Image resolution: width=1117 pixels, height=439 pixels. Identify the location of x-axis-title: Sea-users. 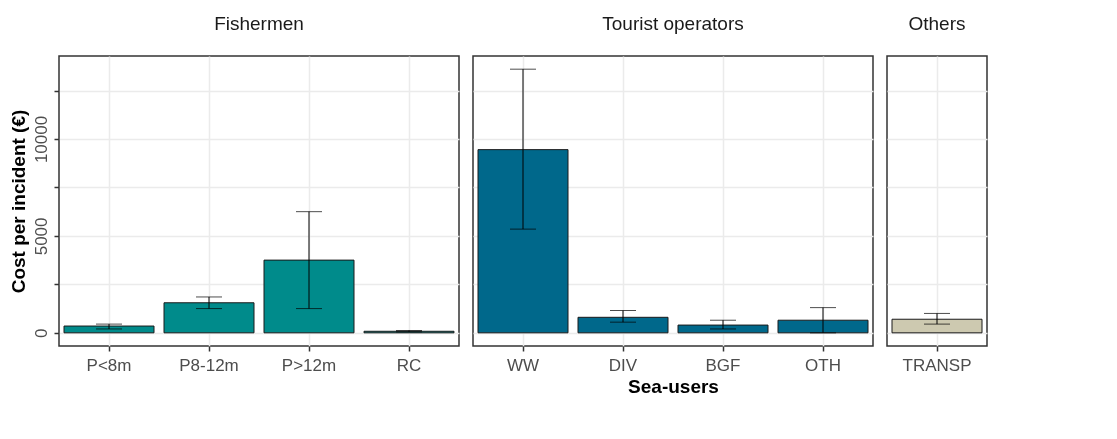
(673, 386).